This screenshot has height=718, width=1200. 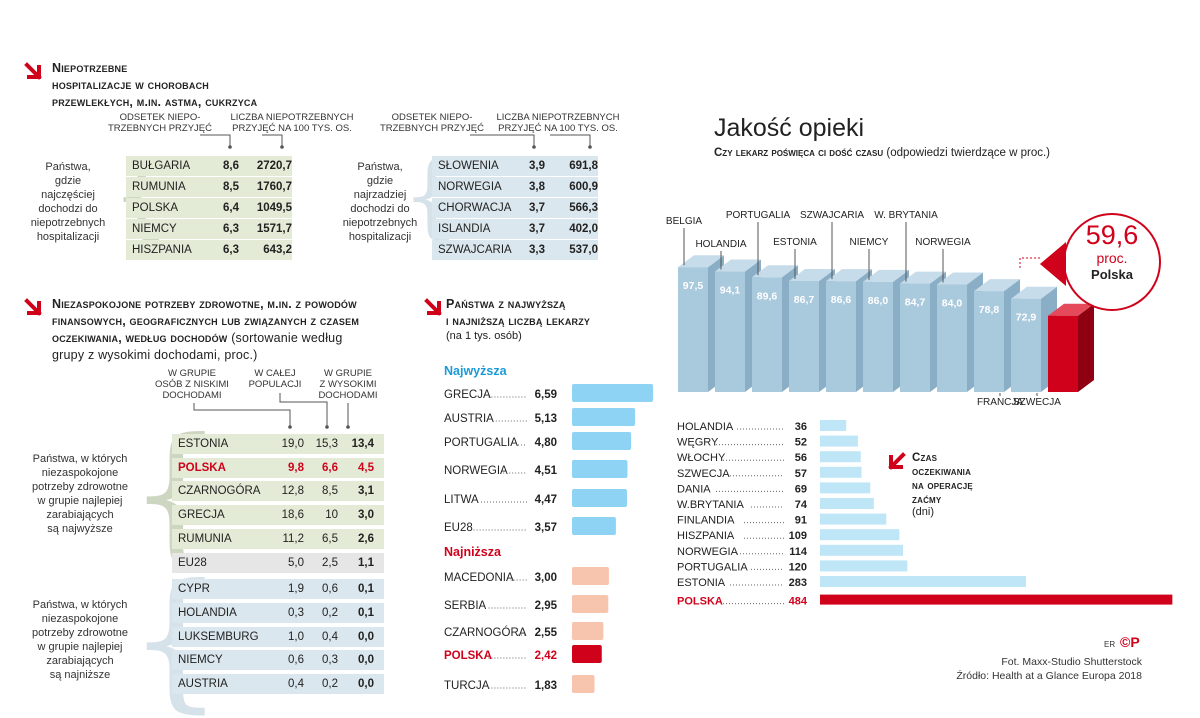 I want to click on quality-category-label: BELGIA, so click(x=684, y=221).